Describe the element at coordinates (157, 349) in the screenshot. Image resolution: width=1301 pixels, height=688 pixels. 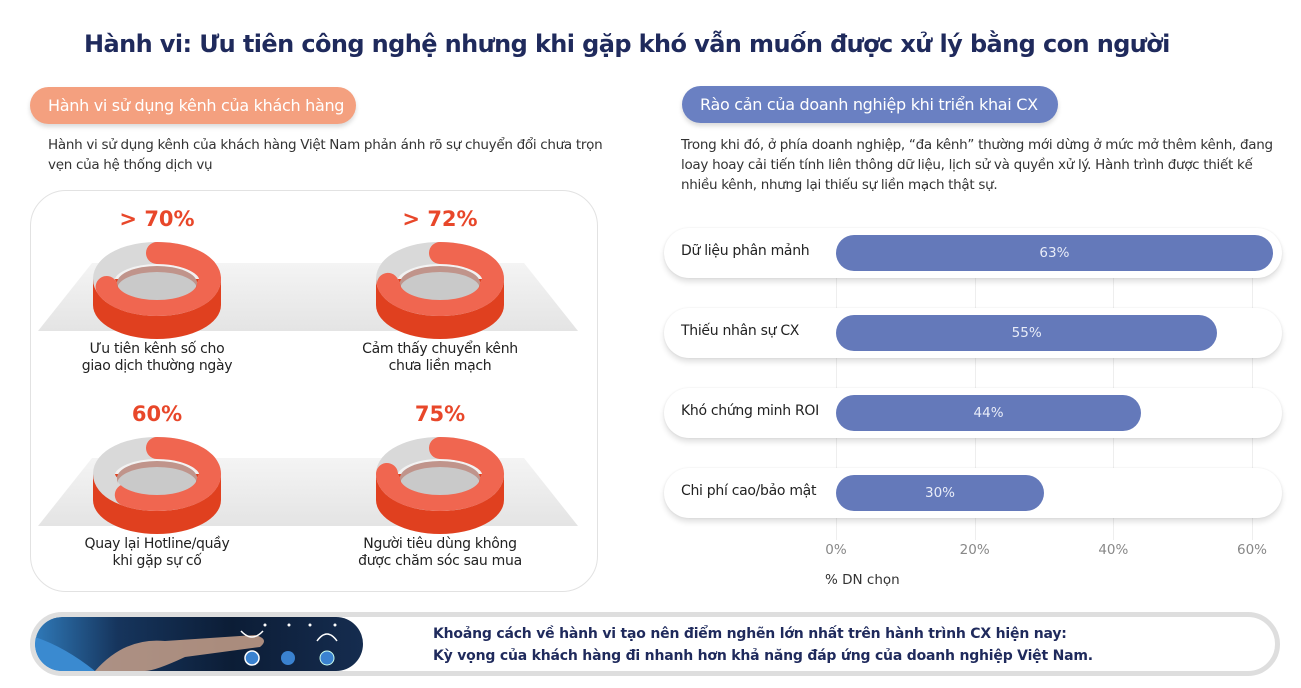
I see `donut-label: Ưu tiên kênh số cho` at that location.